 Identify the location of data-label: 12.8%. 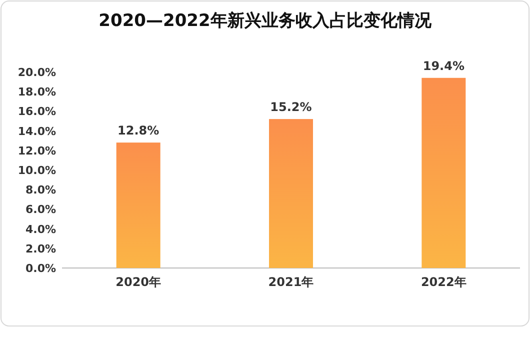
(139, 131).